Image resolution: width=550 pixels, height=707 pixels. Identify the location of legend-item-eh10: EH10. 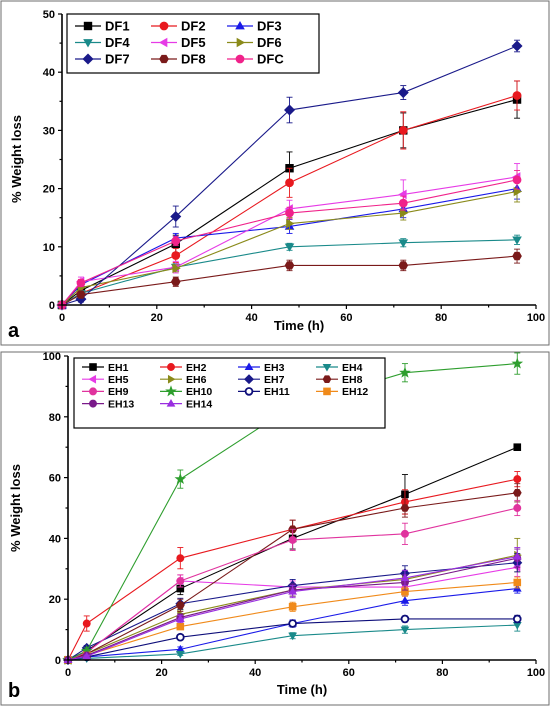
(186, 391).